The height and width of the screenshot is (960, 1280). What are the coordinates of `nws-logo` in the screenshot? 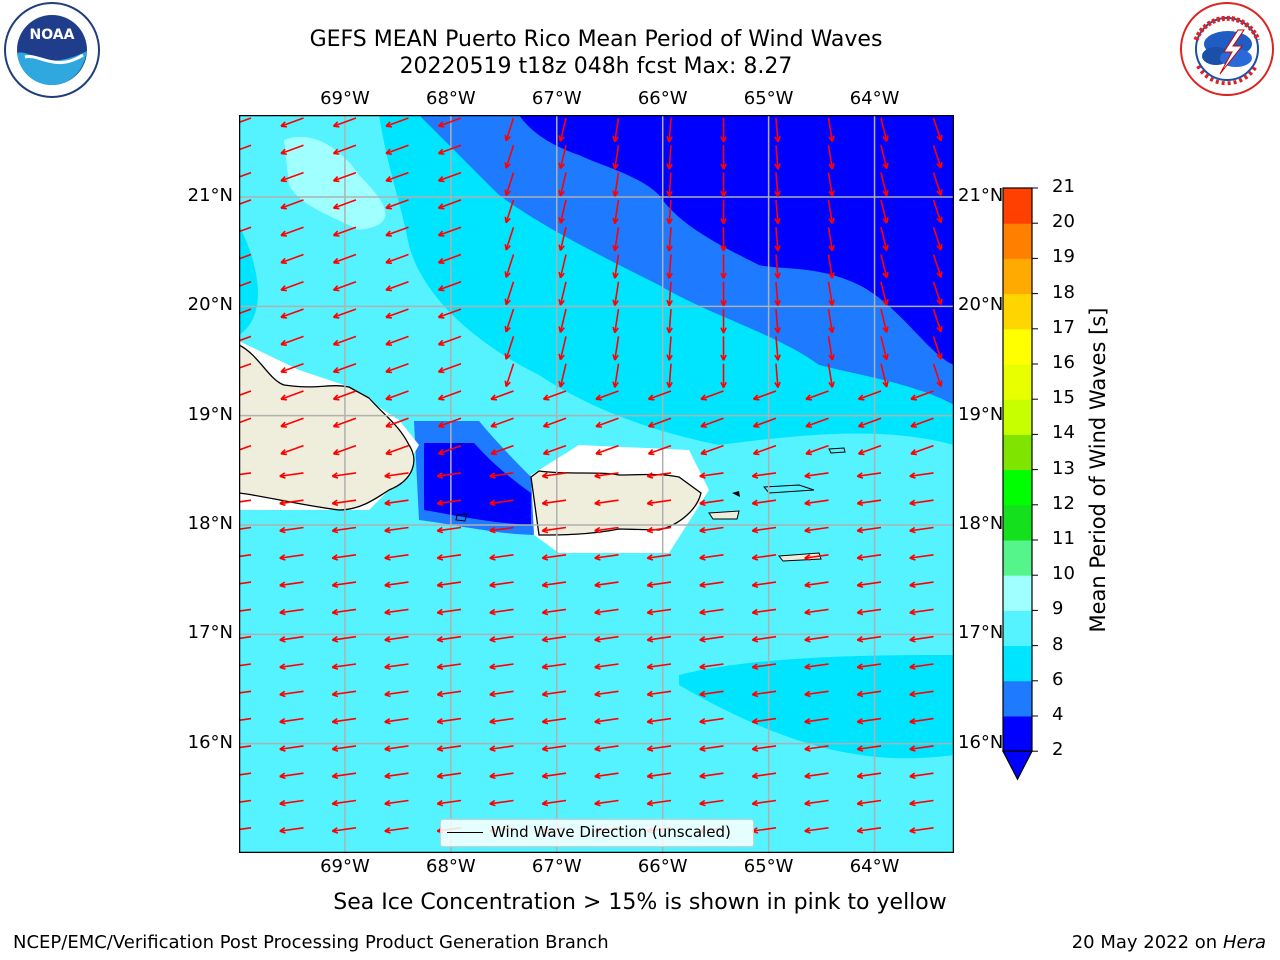 It's located at (1227, 49).